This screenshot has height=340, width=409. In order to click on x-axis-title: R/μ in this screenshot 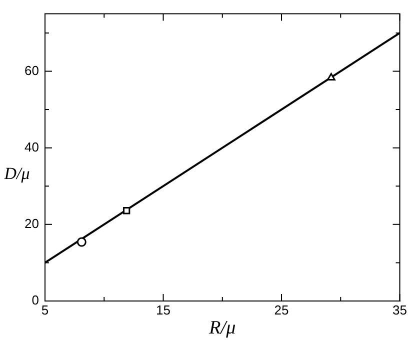, I will do `click(222, 328)`.